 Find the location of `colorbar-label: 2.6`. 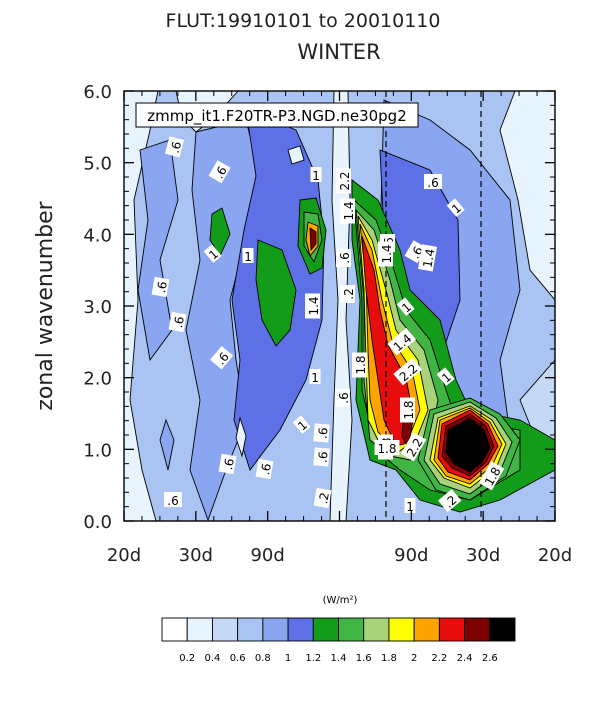

colorbar-label: 2.6 is located at coordinates (490, 658).